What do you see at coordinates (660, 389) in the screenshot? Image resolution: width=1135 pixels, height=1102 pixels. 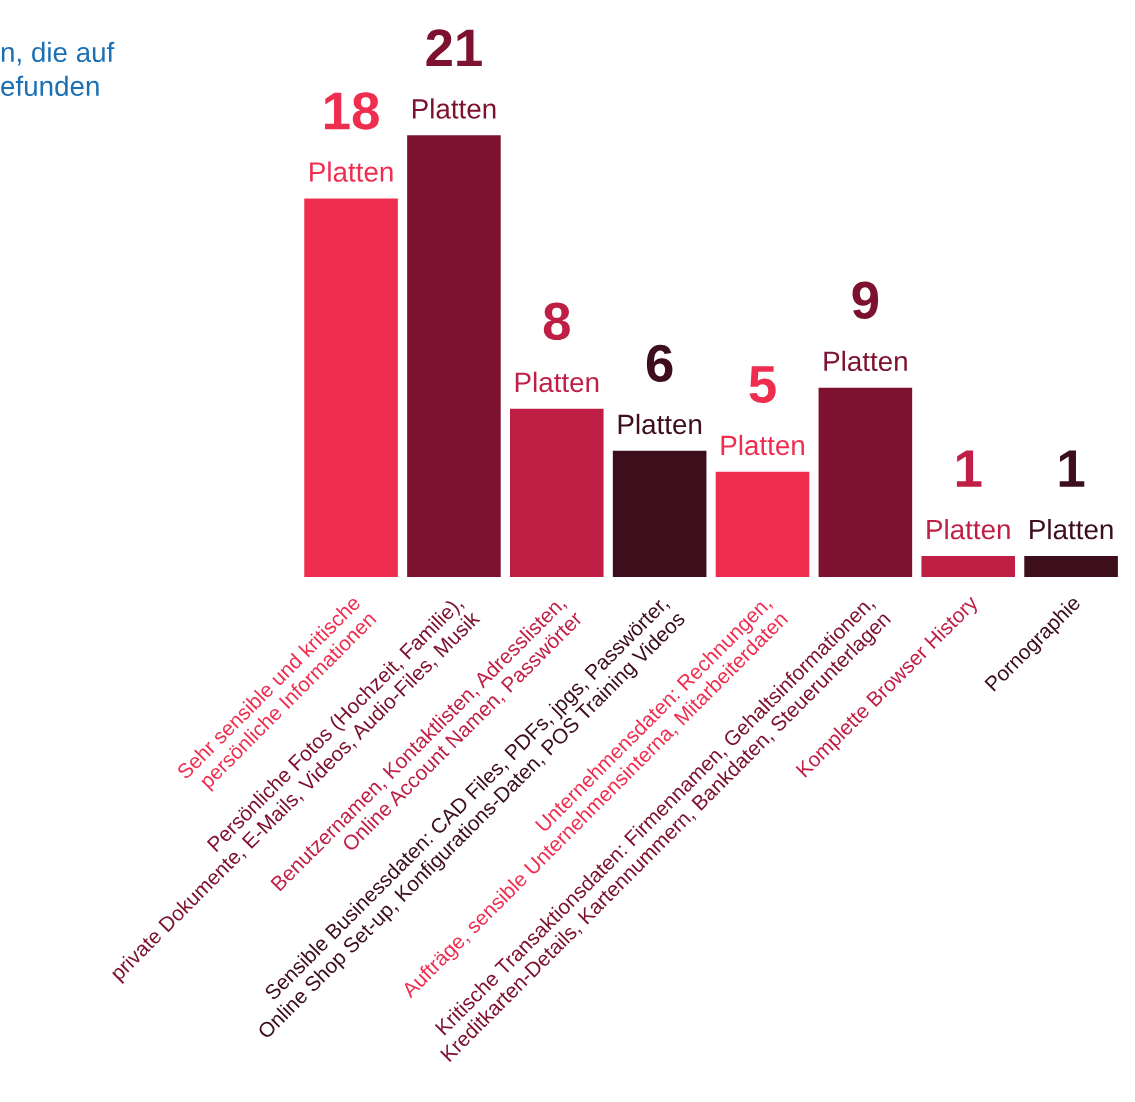 I see `data-label: 6 Platten` at bounding box center [660, 389].